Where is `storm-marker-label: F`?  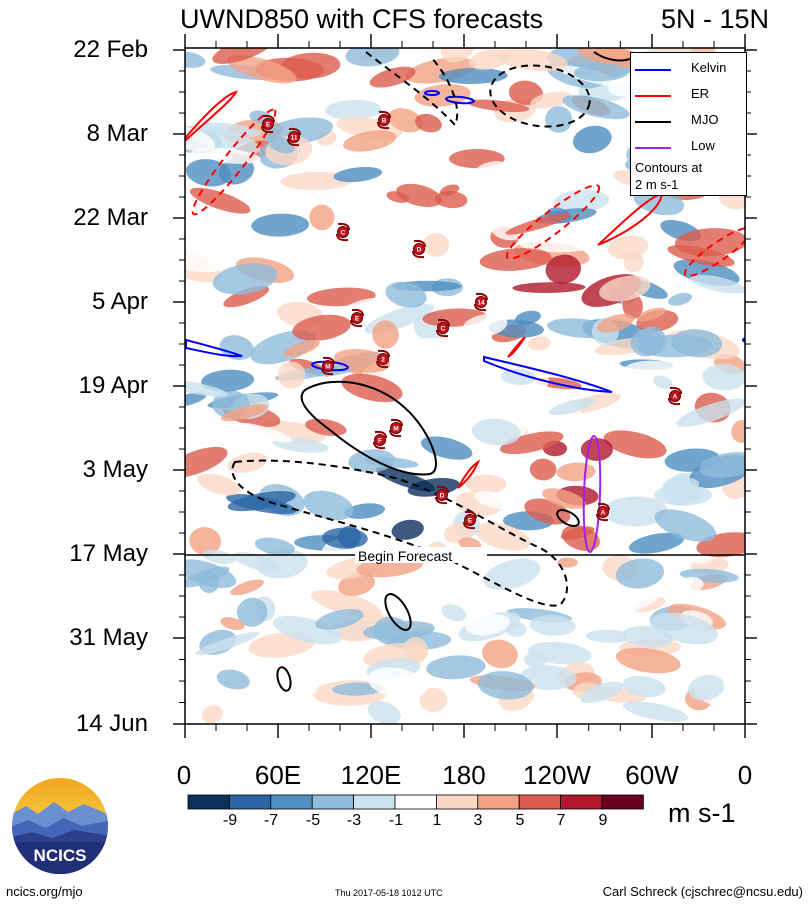
storm-marker-label: F is located at coordinates (380, 441).